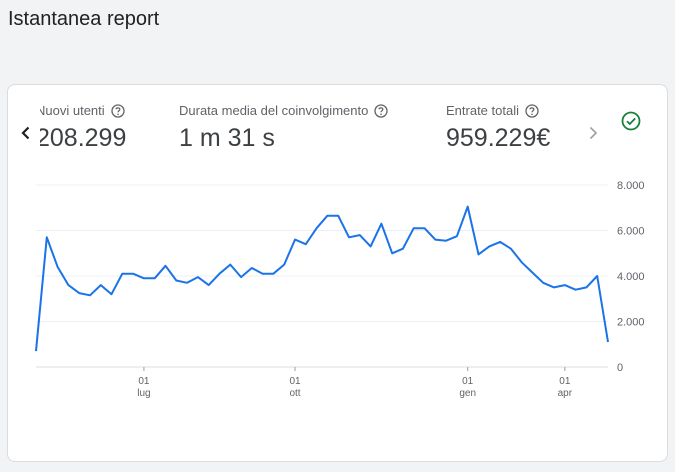 This screenshot has width=675, height=472. Describe the element at coordinates (631, 186) in the screenshot. I see `y-tick-label: 8.000` at that location.